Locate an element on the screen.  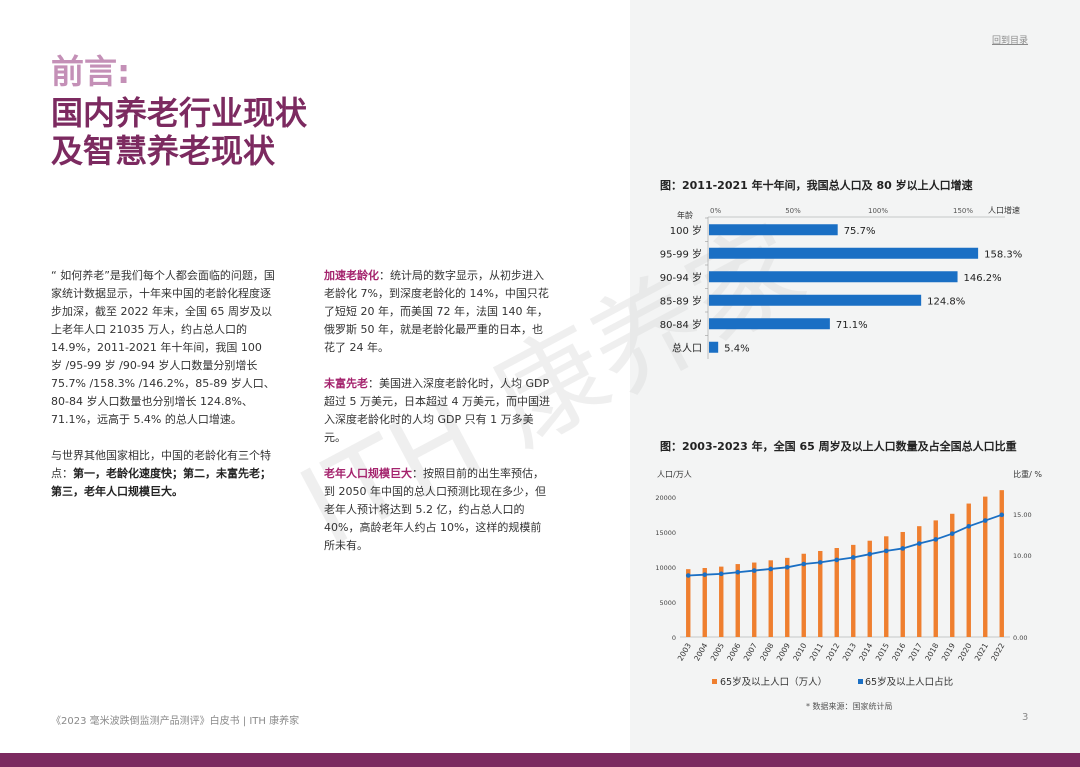
data-label: 75.7% is located at coordinates (860, 231).